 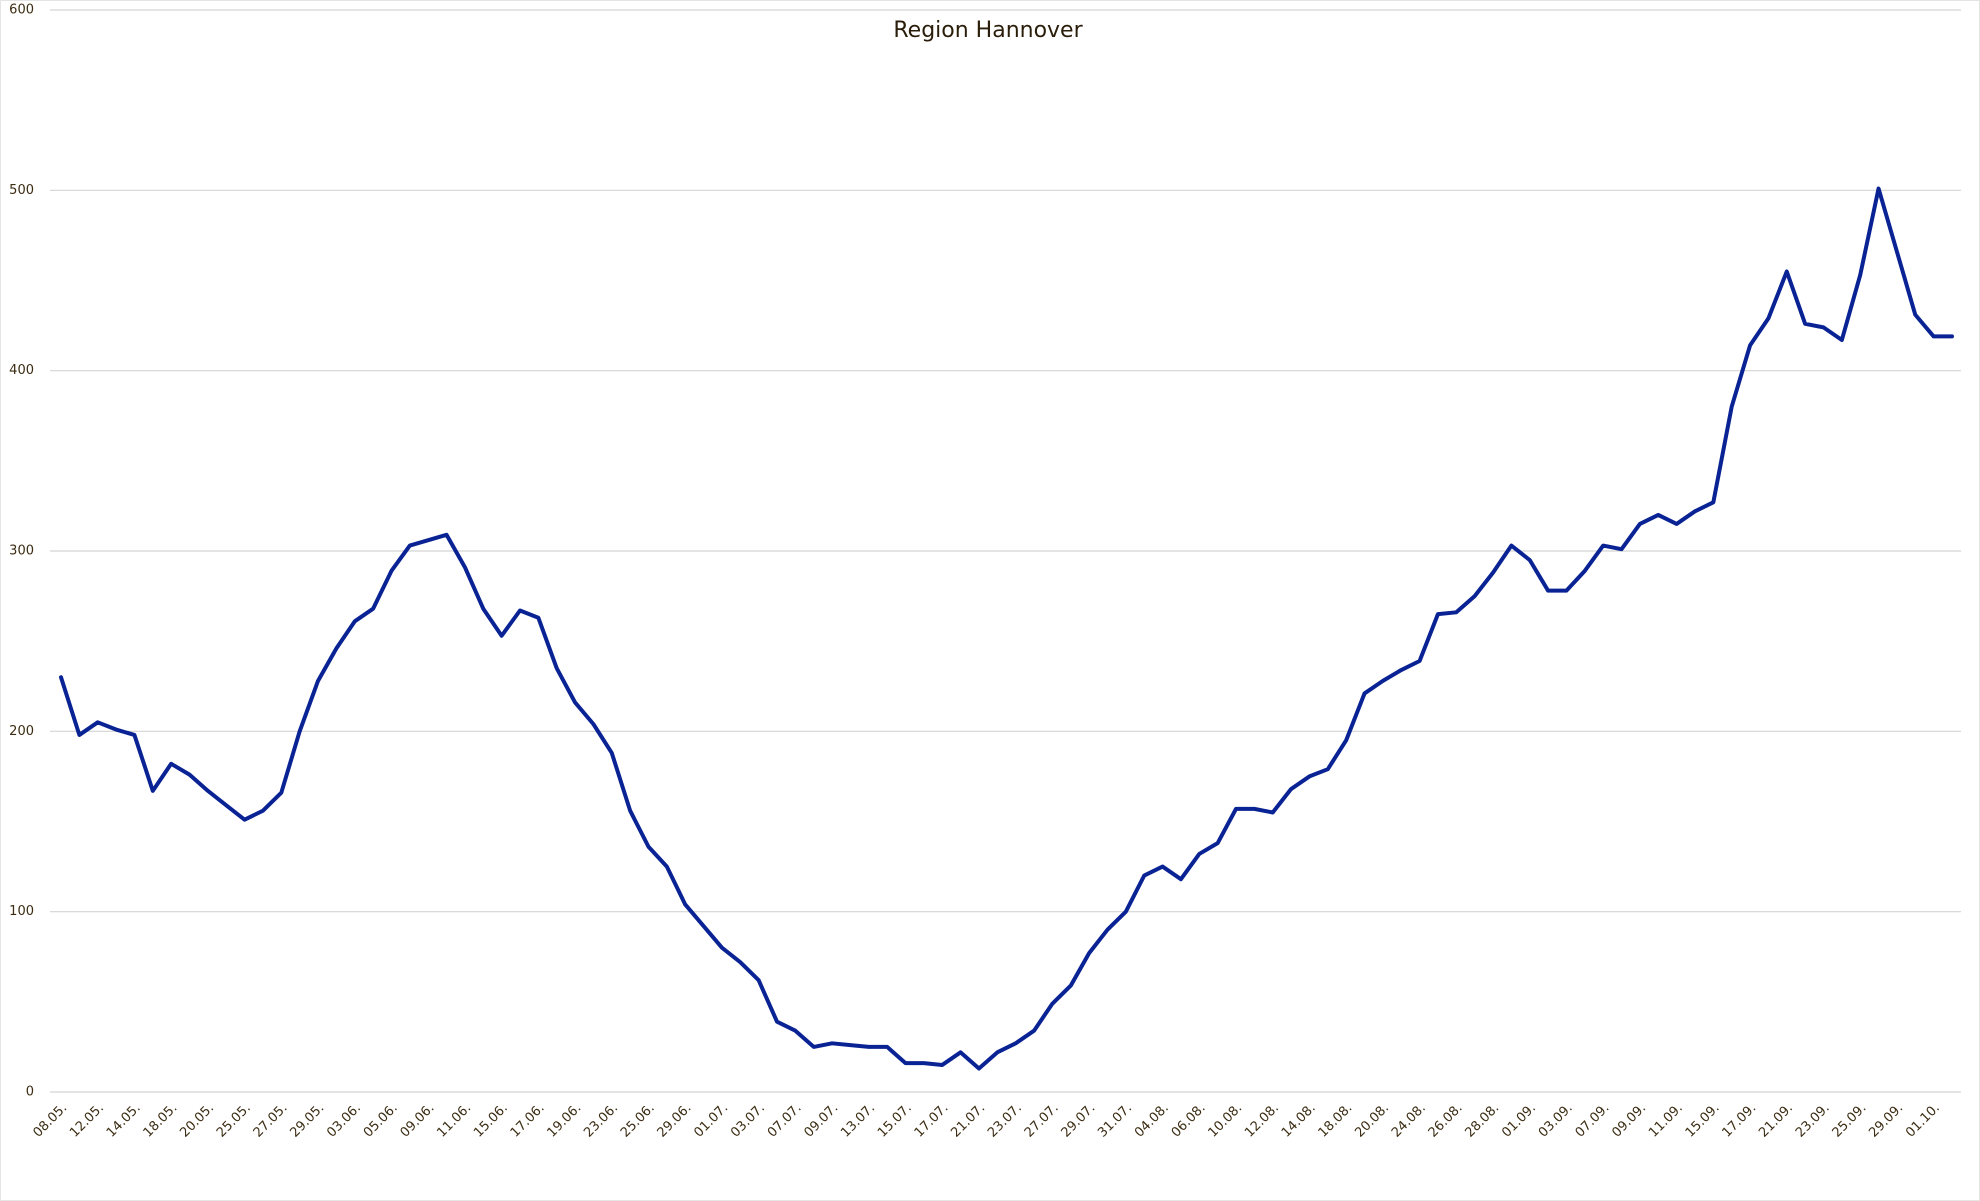 I want to click on y-tick-label: 0, so click(x=30, y=1092).